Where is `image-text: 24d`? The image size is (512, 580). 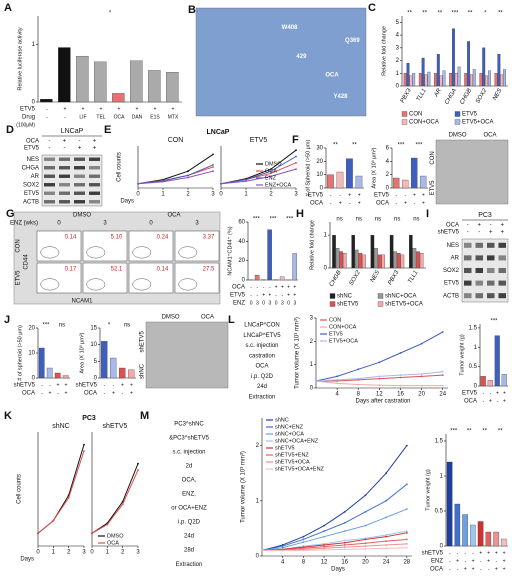 image-text: 24d is located at coordinates (262, 387).